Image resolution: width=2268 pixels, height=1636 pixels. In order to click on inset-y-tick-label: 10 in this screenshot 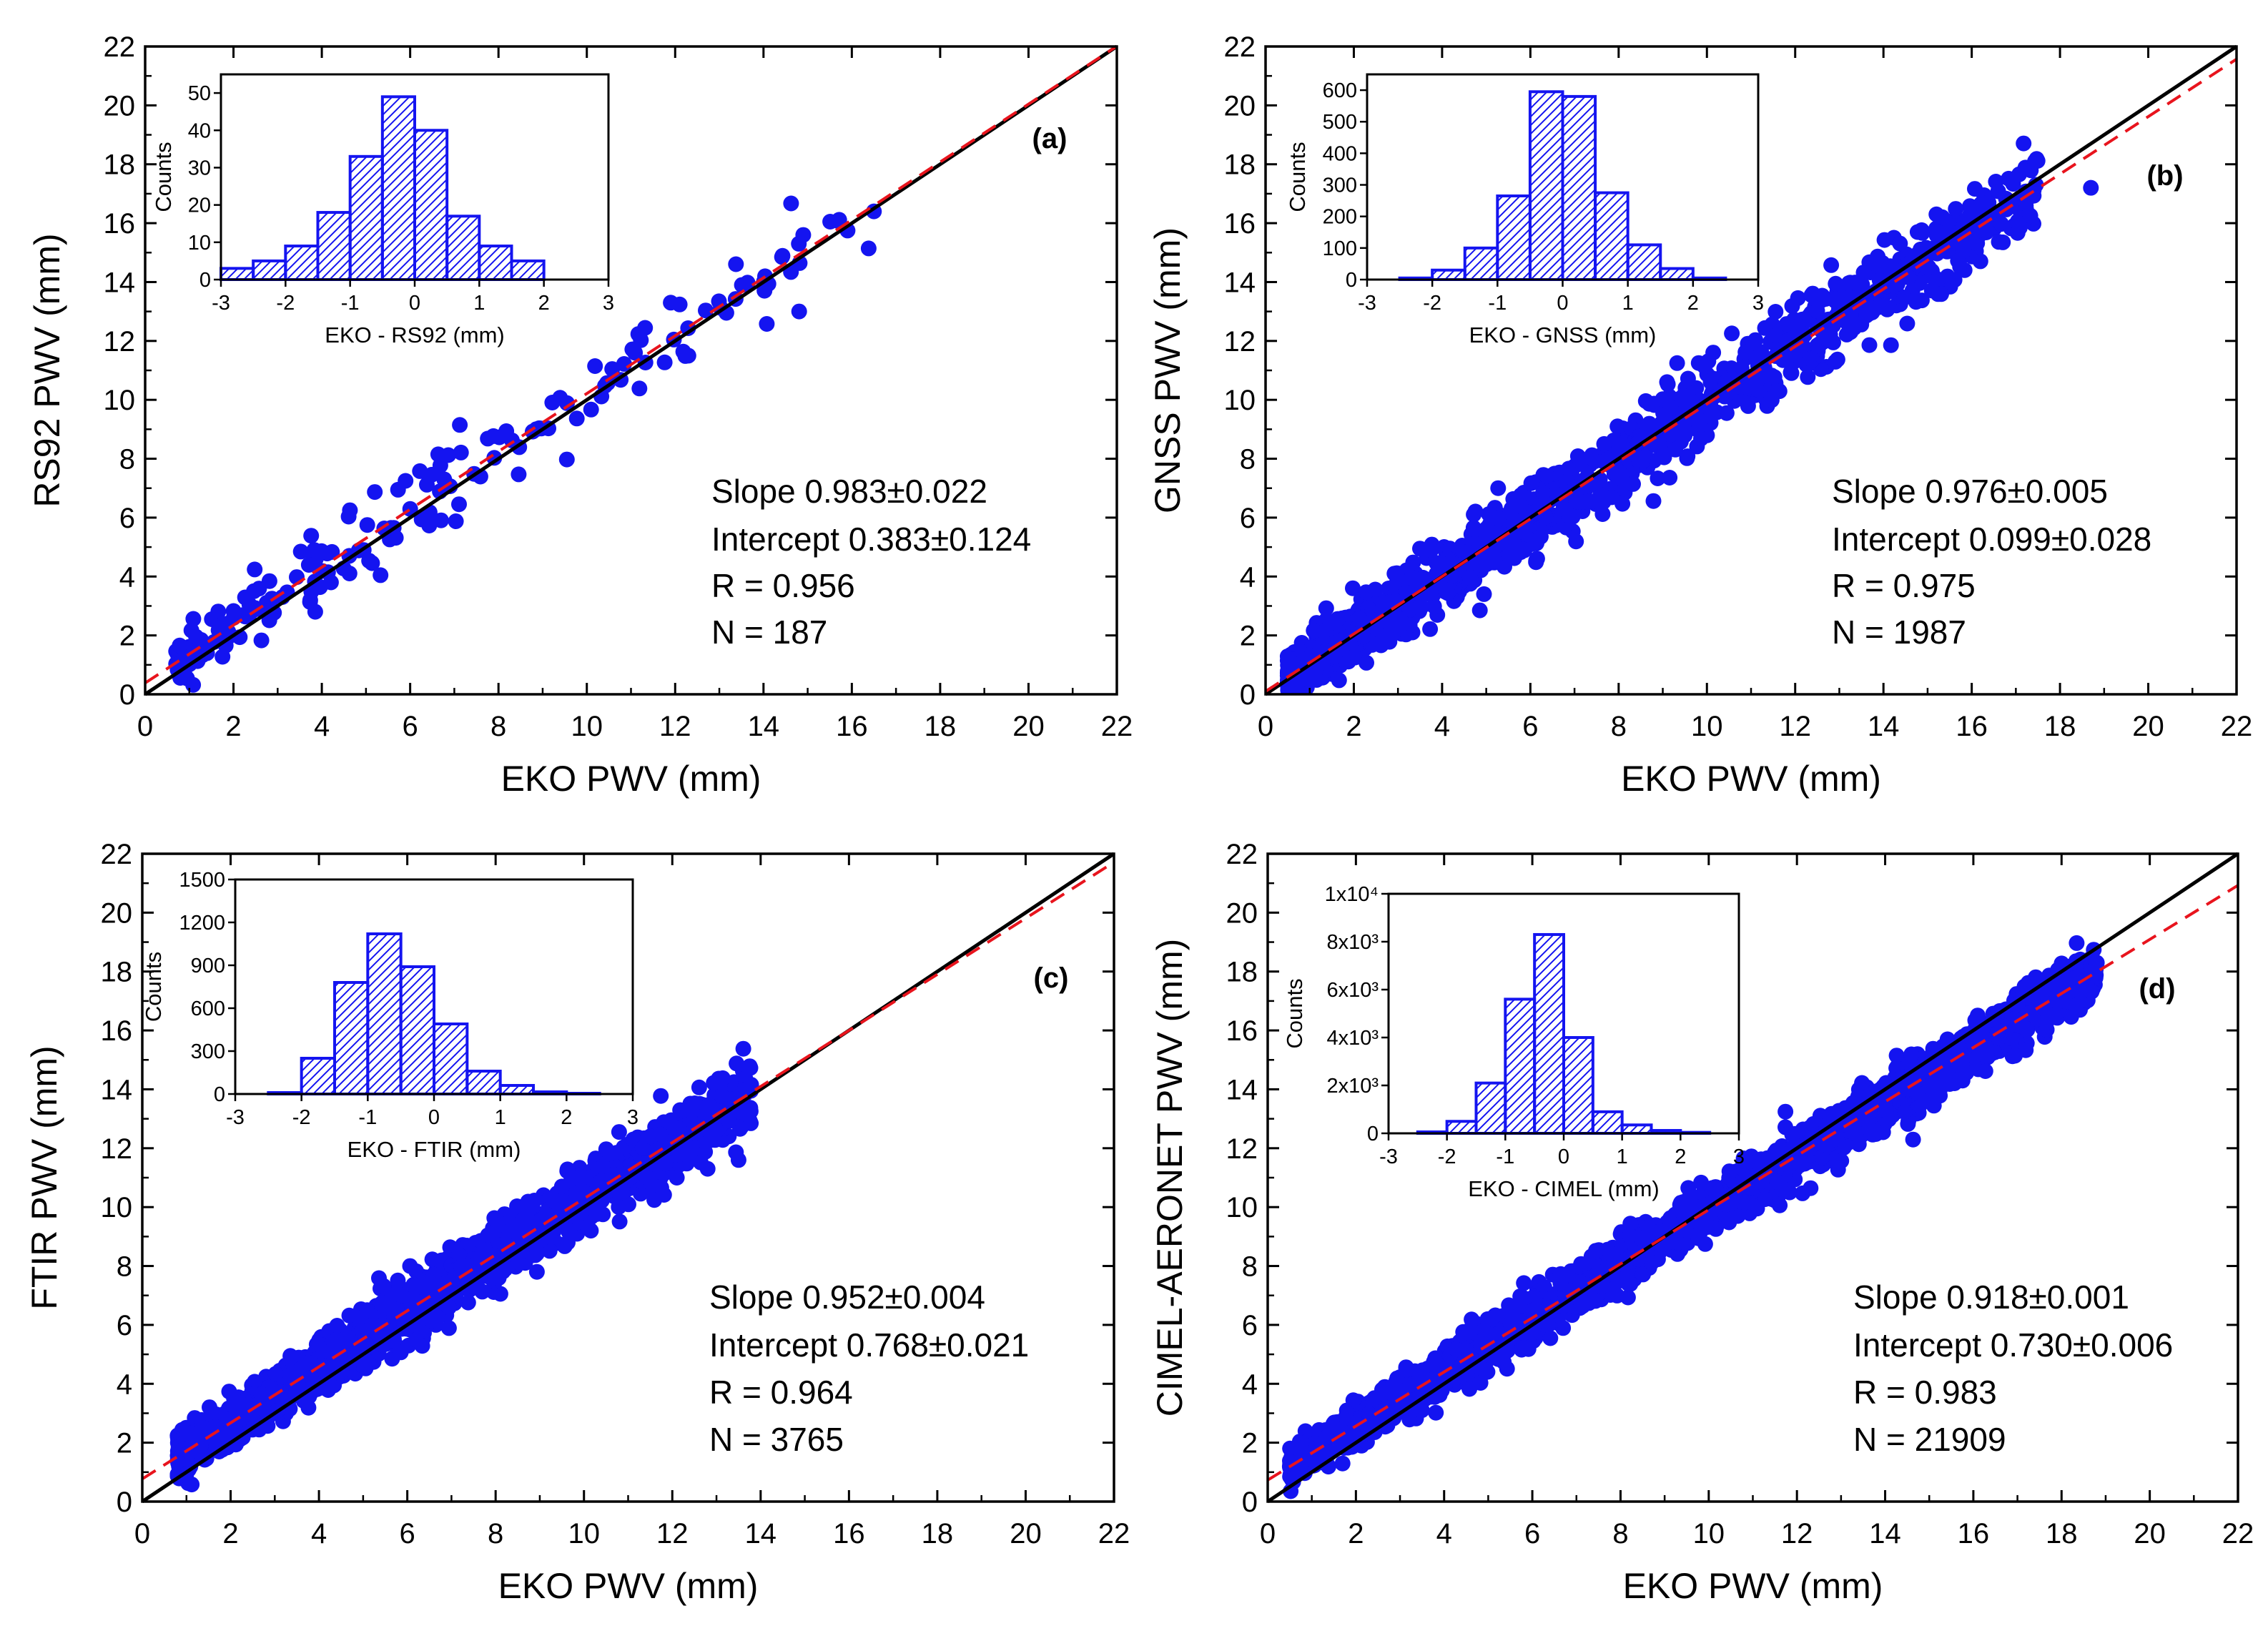, I will do `click(199, 243)`.